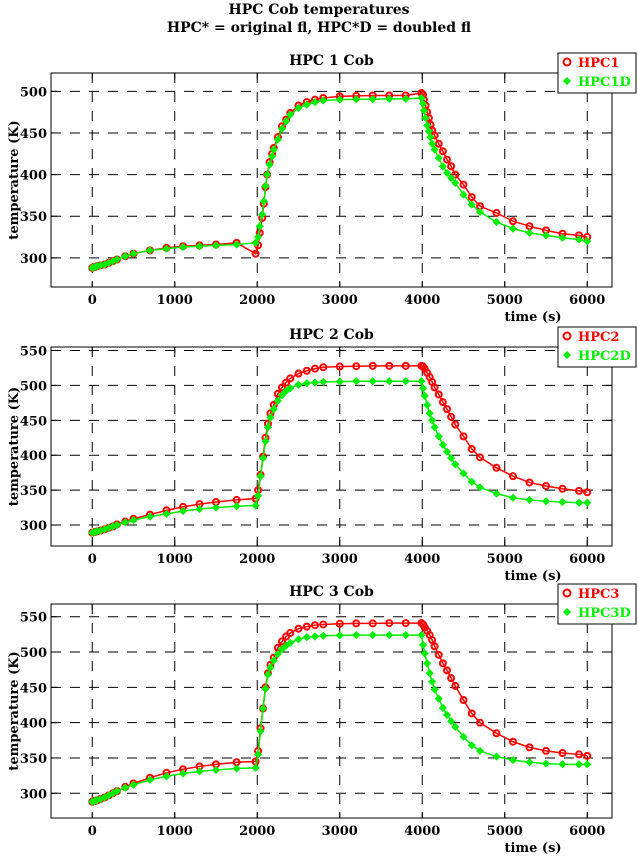 This screenshot has width=638, height=858. What do you see at coordinates (33, 176) in the screenshot?
I see `y-tick-label: 400` at bounding box center [33, 176].